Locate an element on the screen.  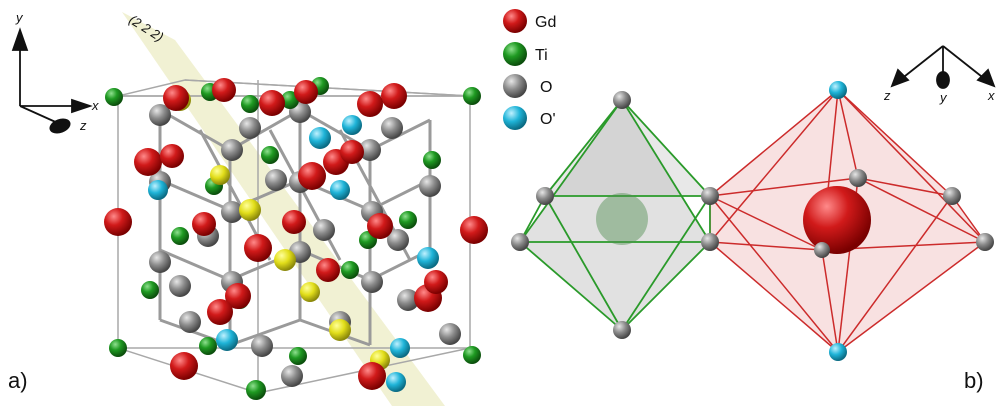
legend-label-o: O is located at coordinates (546, 87).